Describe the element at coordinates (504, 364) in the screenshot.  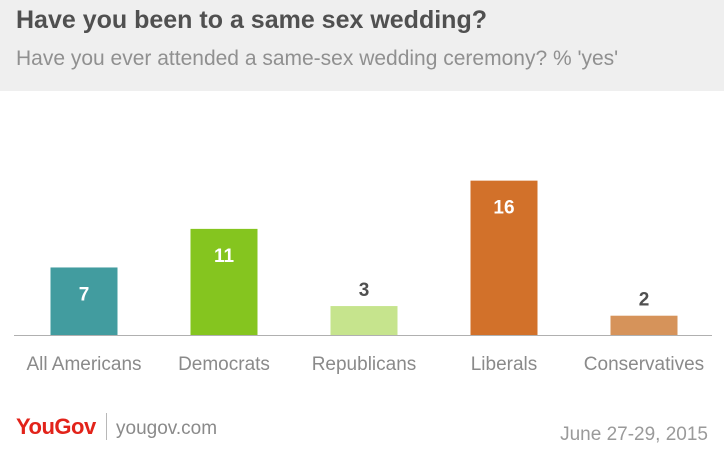
I see `category-label-liberals: Liberals` at that location.